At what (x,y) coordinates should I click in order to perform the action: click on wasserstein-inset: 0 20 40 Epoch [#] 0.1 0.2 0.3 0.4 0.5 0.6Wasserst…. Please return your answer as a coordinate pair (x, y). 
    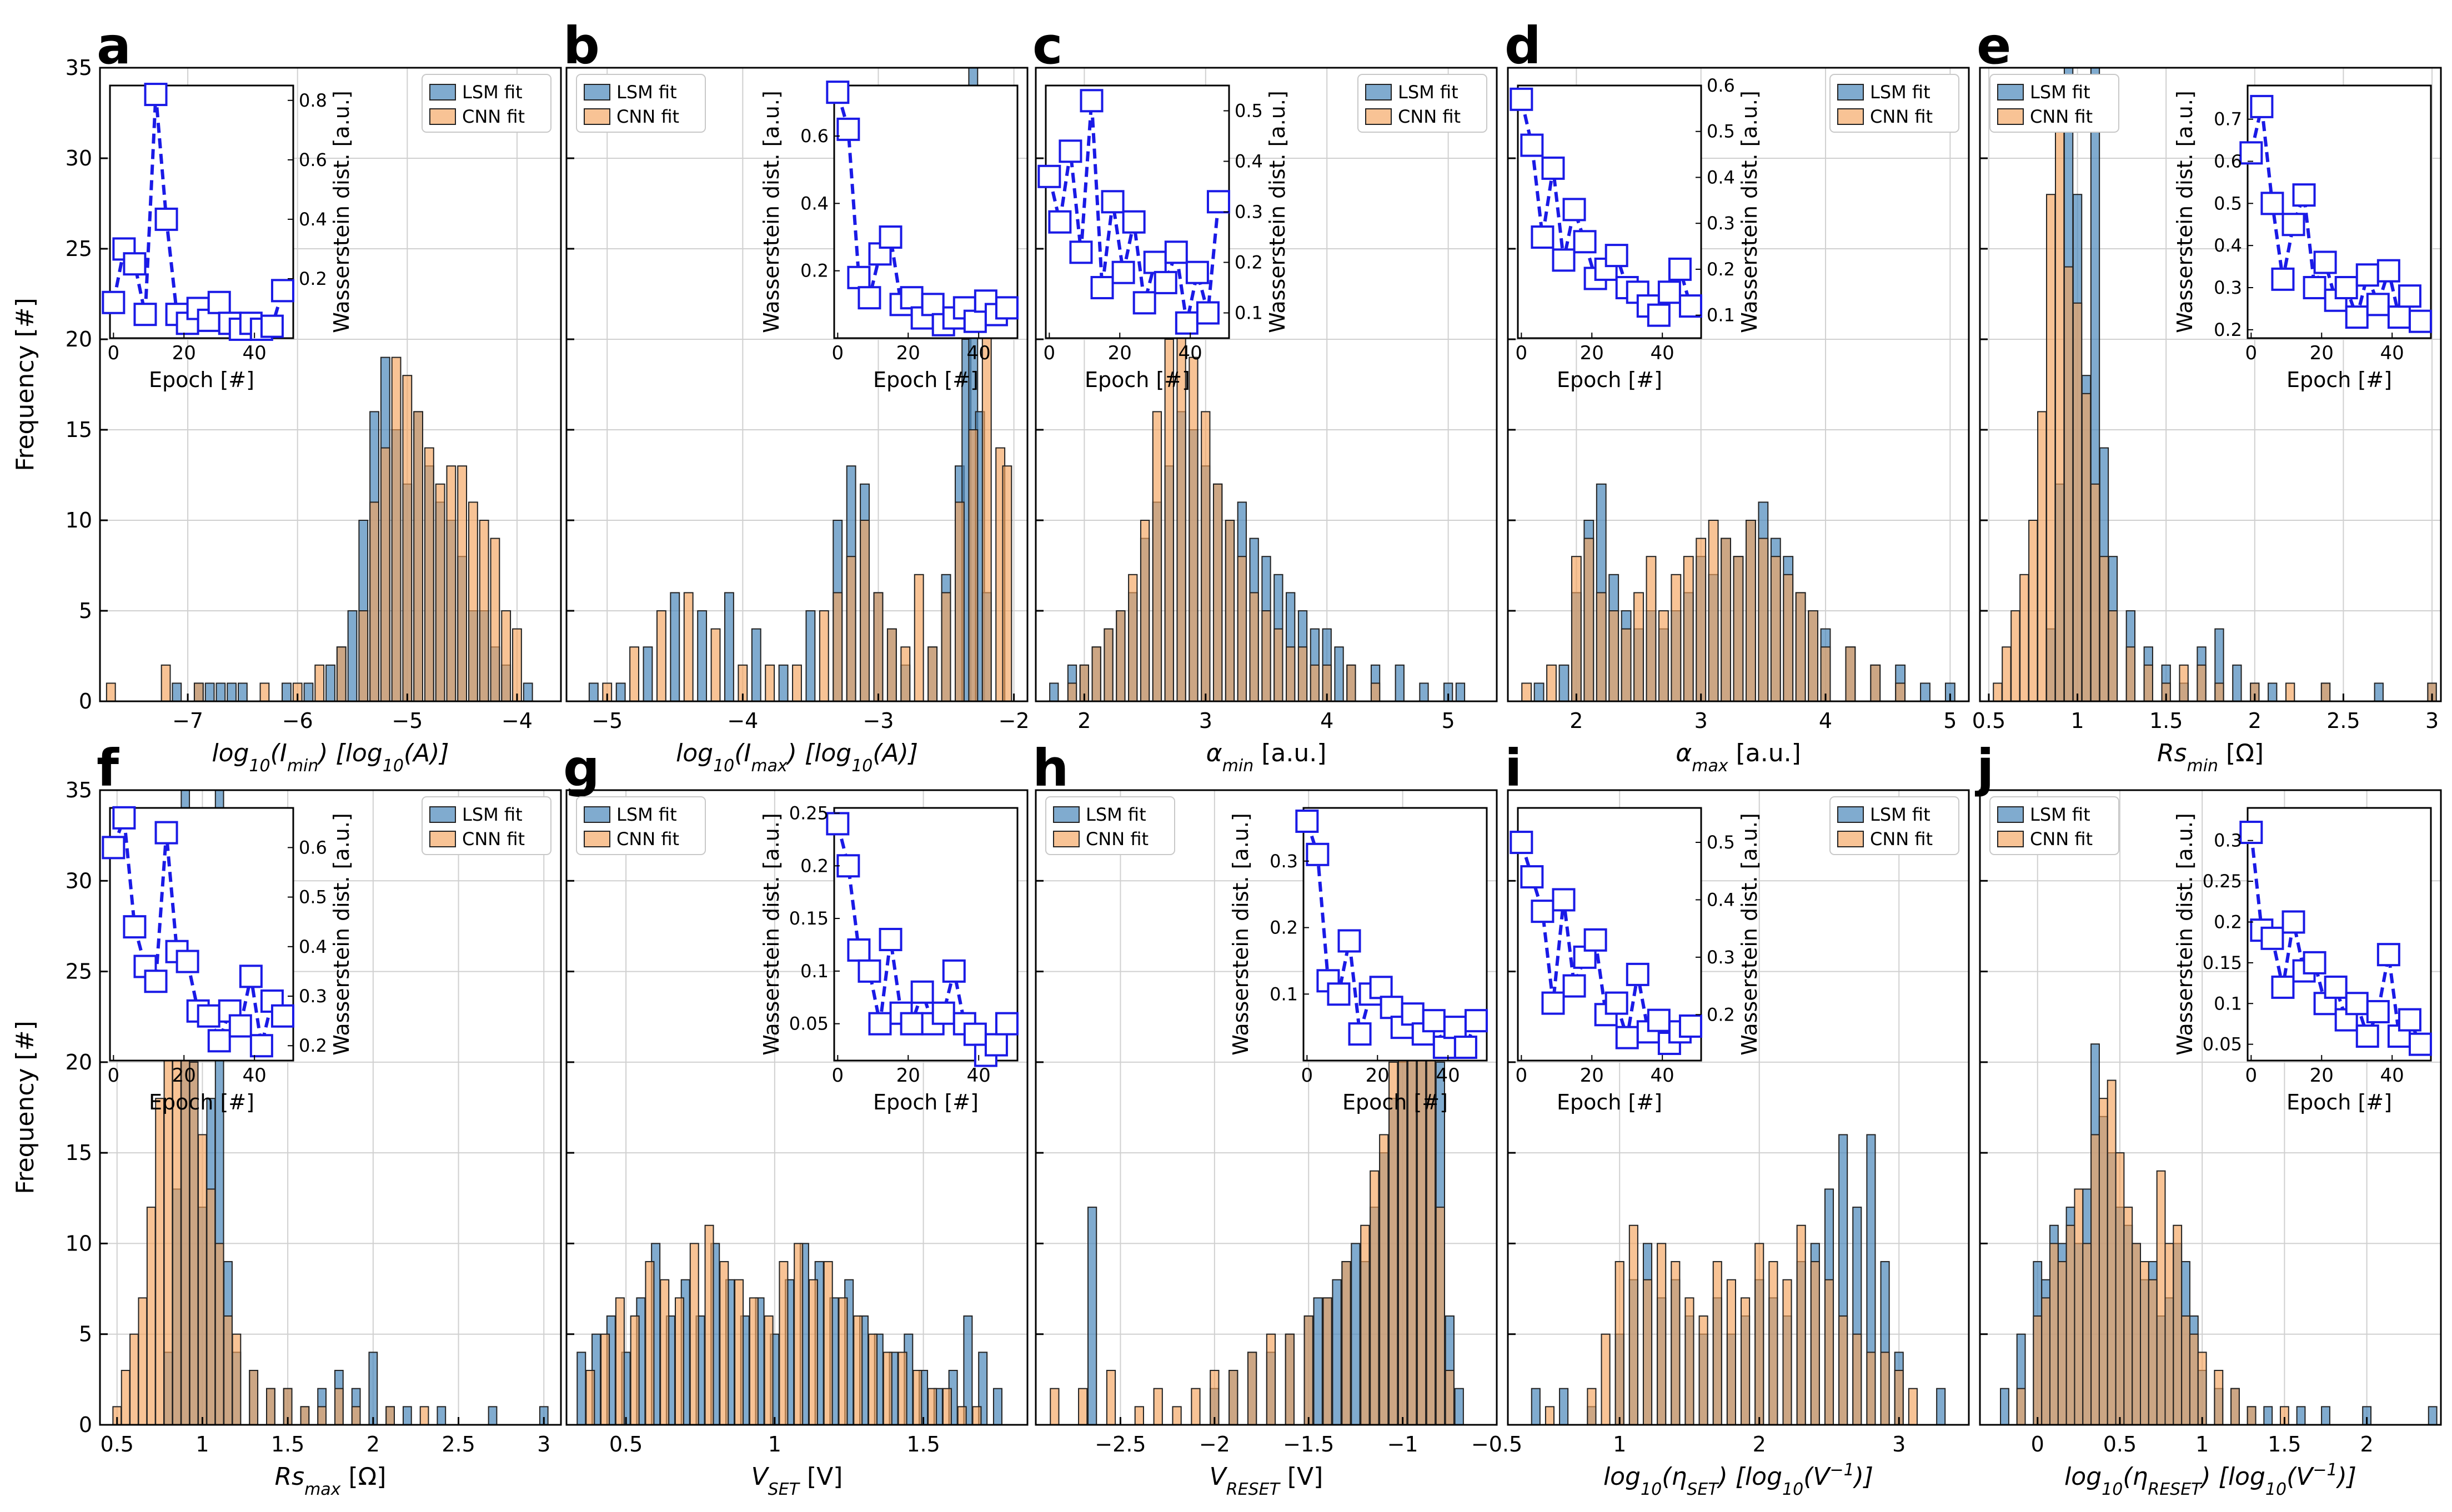
    Looking at the image, I should click on (1636, 234).